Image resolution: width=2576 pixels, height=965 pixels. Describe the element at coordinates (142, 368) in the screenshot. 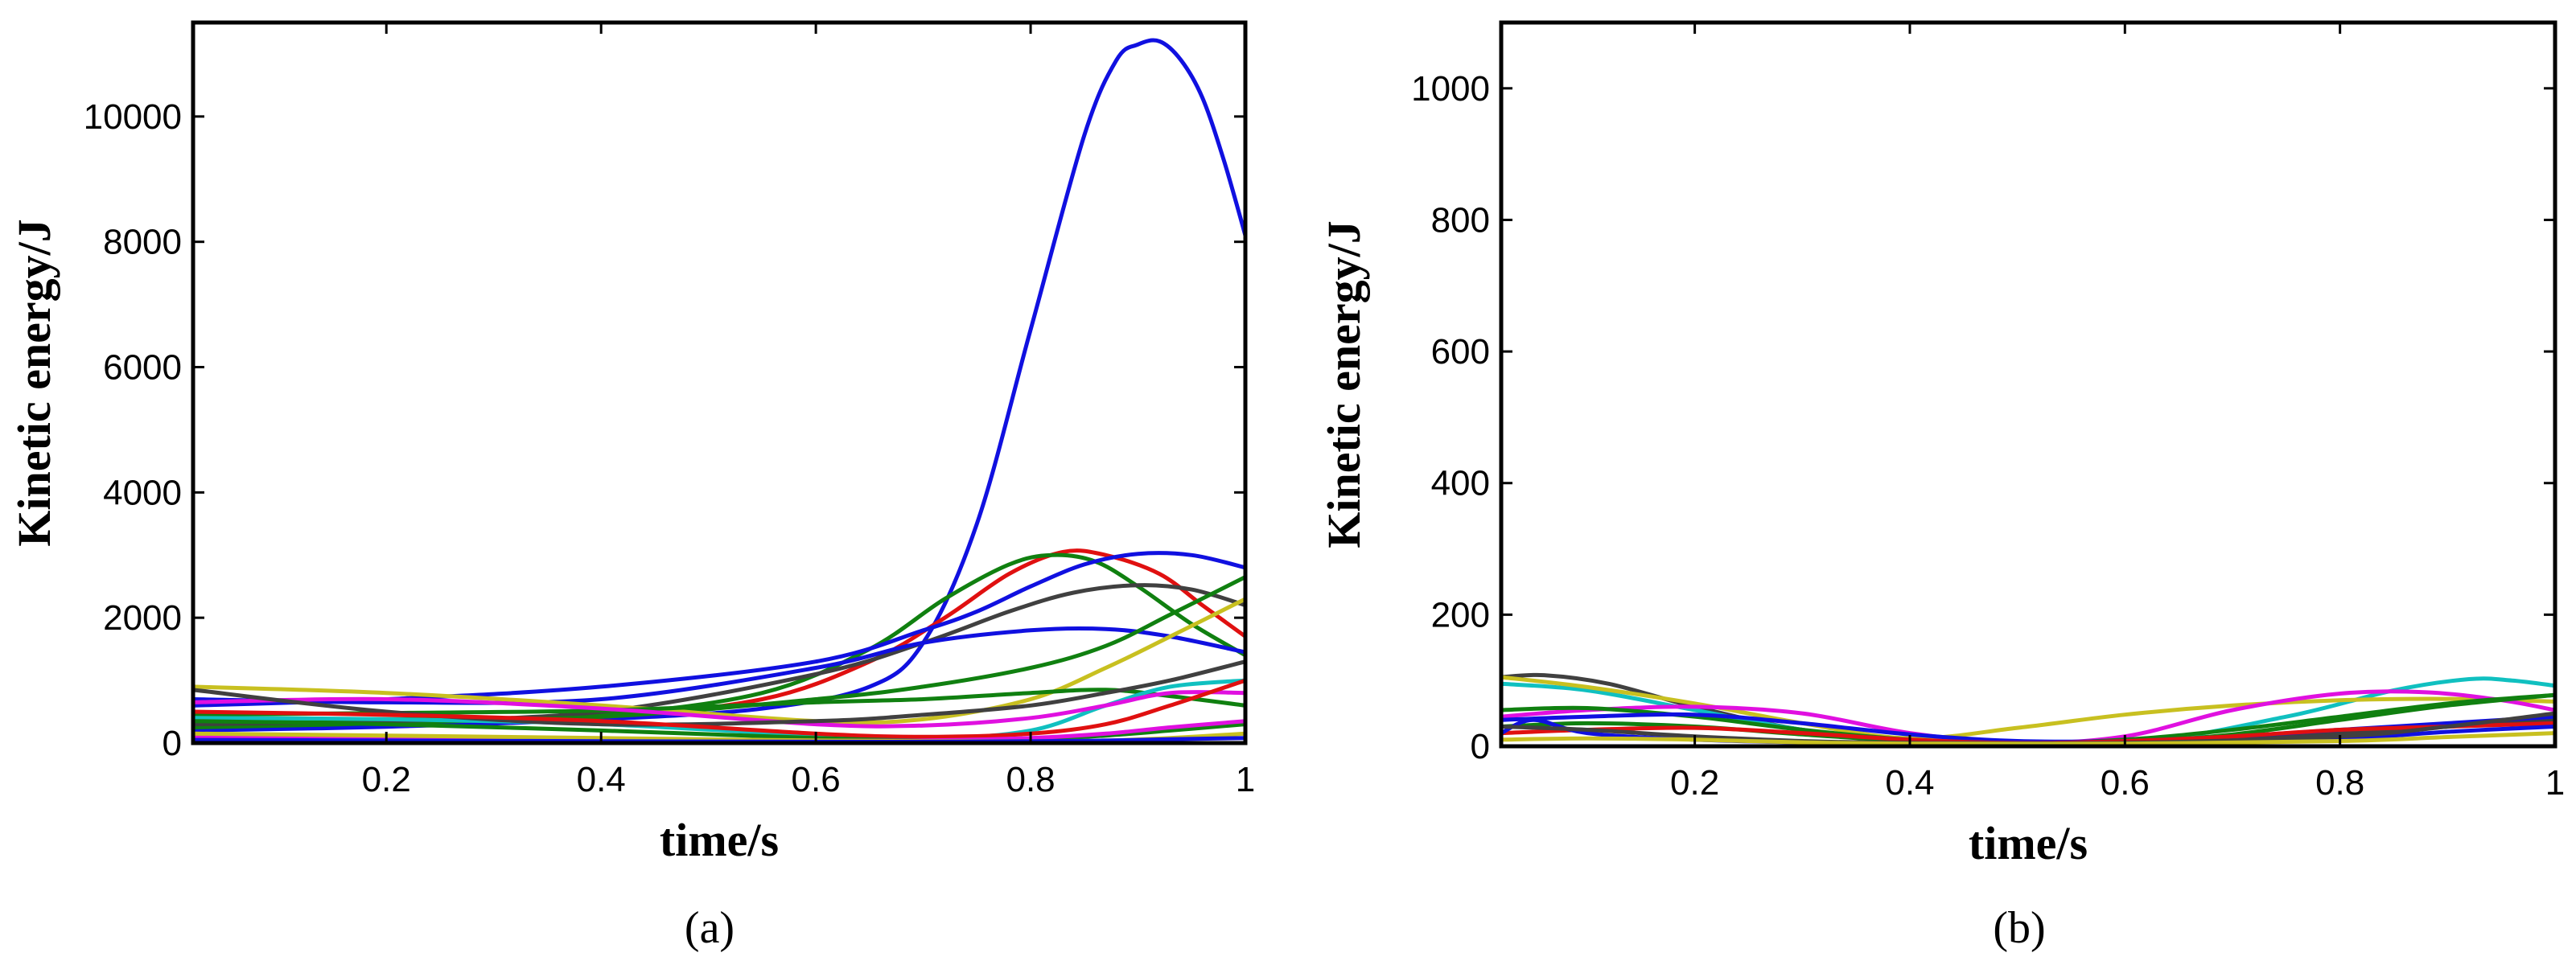

I see `y-tick-label: 6000` at that location.